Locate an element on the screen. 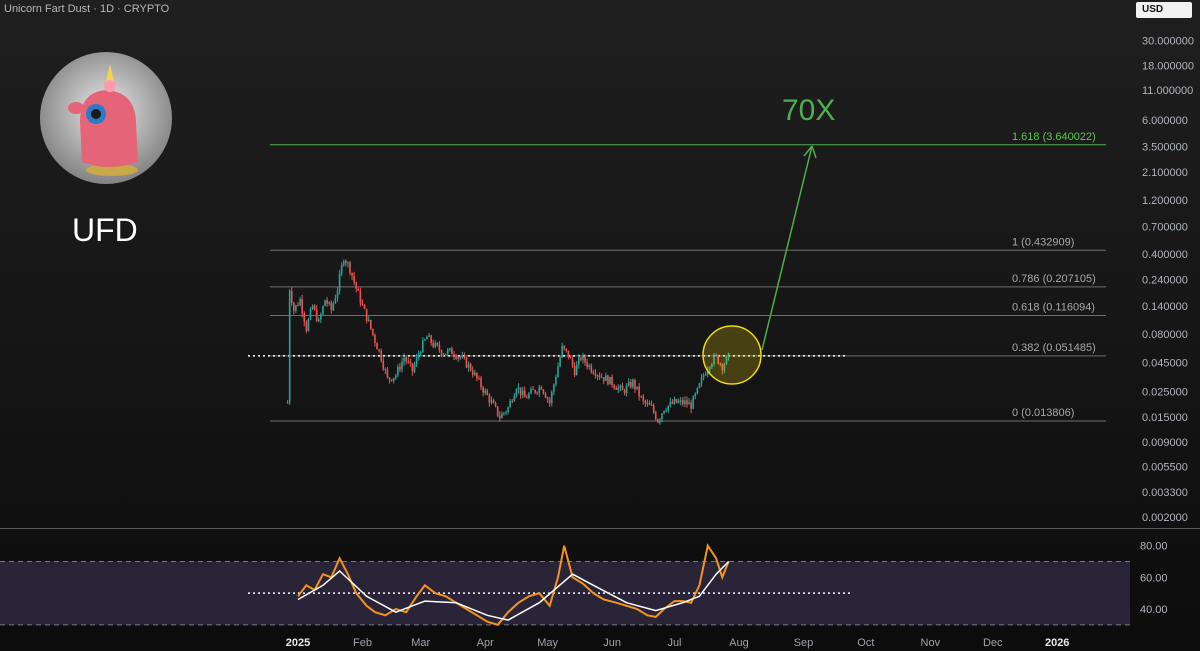  fib-label: 0.382 (0.051485) is located at coordinates (1054, 348).